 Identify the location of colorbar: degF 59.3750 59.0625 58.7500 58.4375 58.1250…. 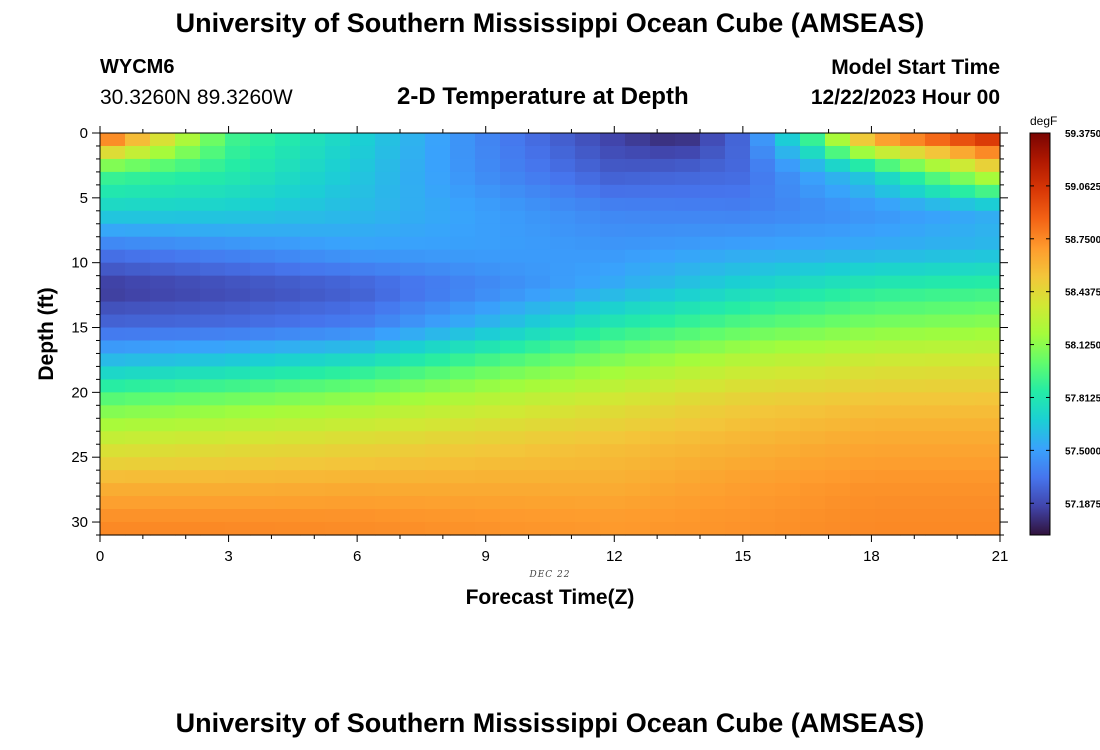
(1064, 325).